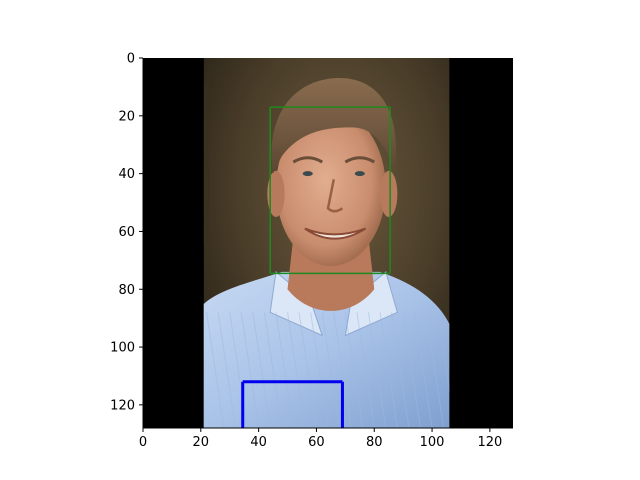  Describe the element at coordinates (316, 442) in the screenshot. I see `x-tick-label: 60` at that location.